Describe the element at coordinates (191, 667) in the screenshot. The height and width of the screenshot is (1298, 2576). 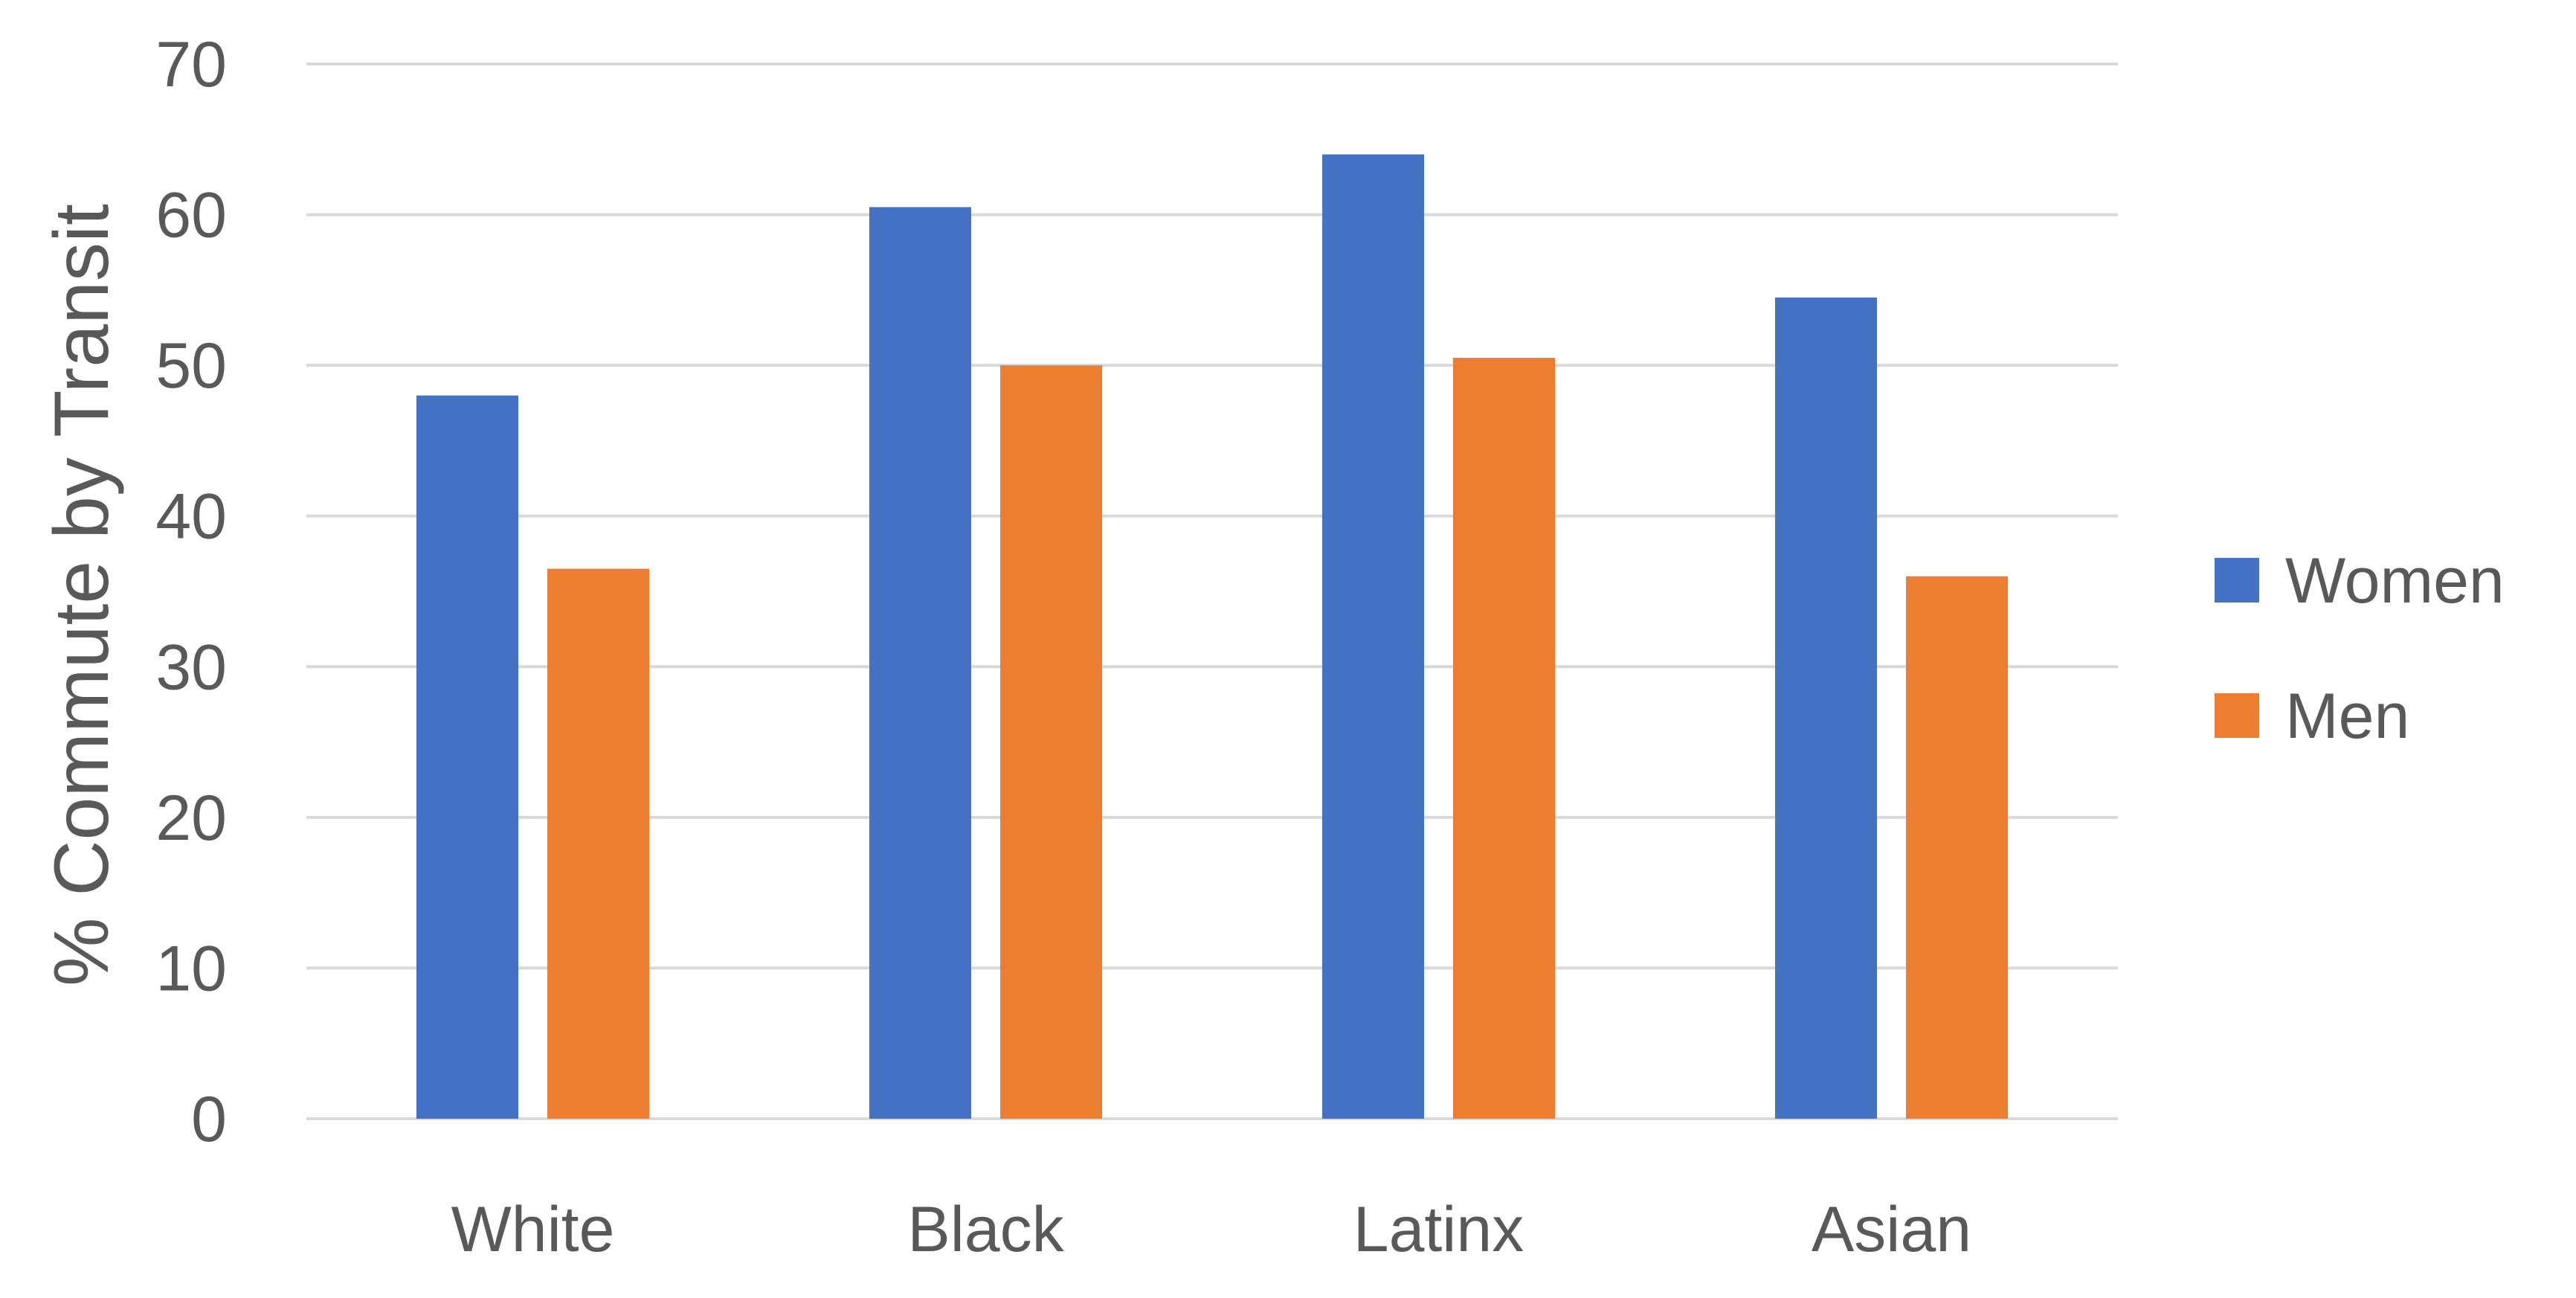
I see `y-tick-label: 30` at that location.